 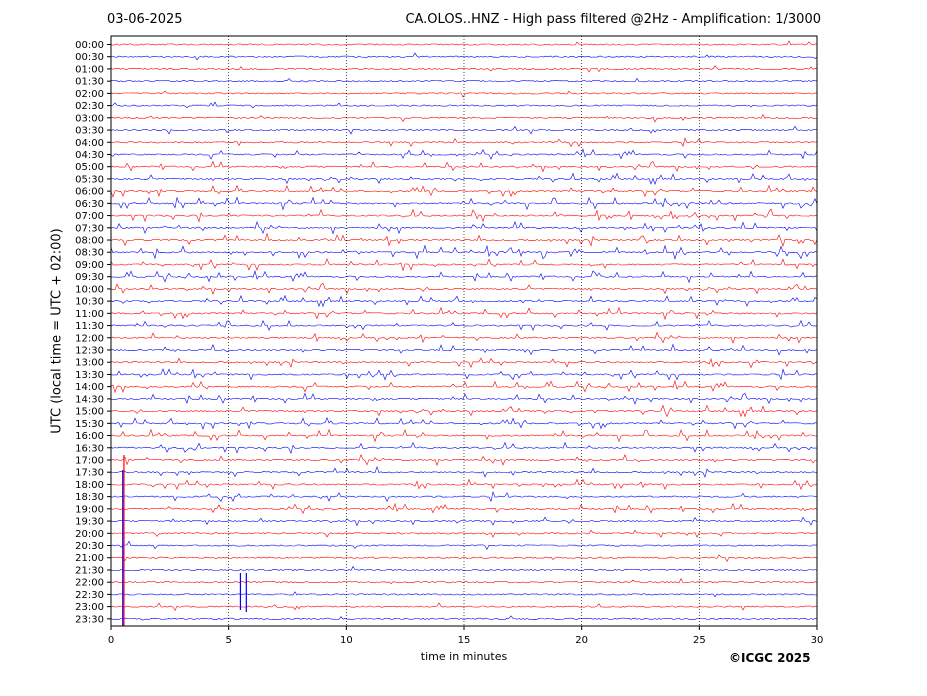 What do you see at coordinates (89, 399) in the screenshot?
I see `y-tick-label: 14:30` at bounding box center [89, 399].